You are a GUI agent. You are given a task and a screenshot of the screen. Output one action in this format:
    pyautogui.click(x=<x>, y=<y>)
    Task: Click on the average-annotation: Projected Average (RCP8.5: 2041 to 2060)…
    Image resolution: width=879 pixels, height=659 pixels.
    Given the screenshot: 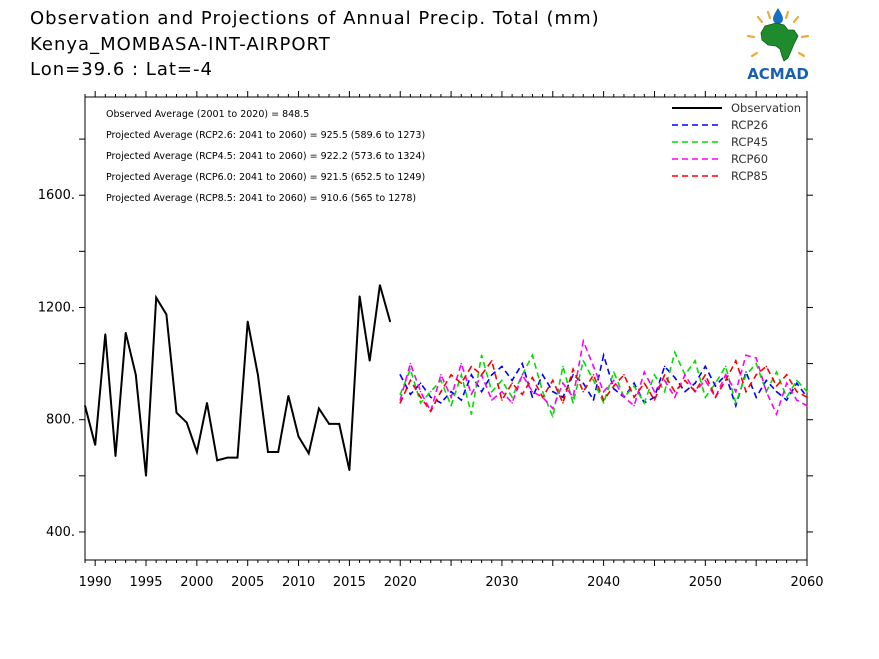 What is the action you would take?
    pyautogui.click(x=261, y=198)
    